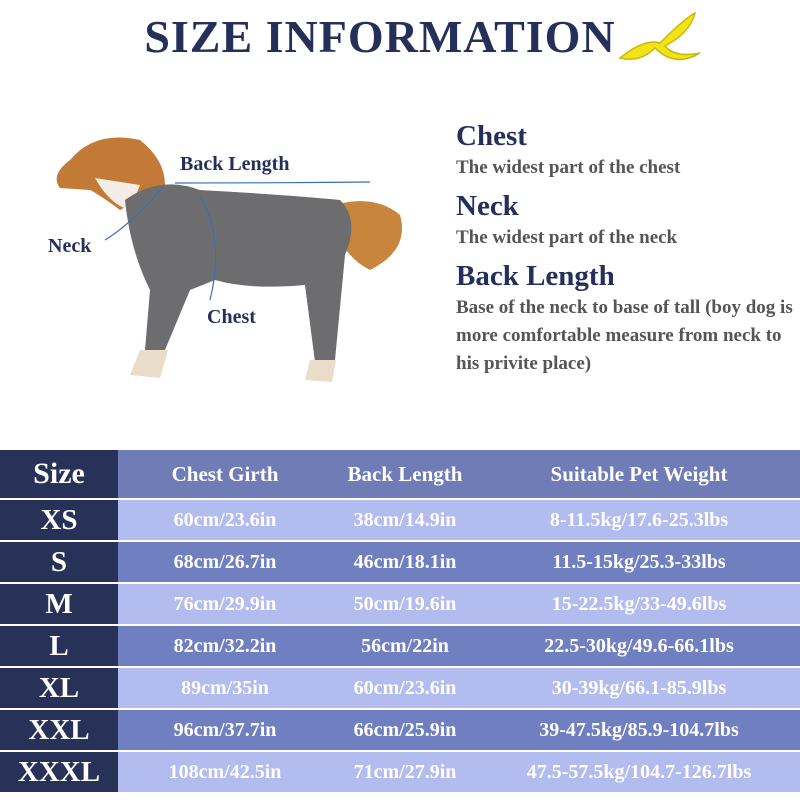 The image size is (800, 800). I want to click on size-cell: M, so click(59, 604).